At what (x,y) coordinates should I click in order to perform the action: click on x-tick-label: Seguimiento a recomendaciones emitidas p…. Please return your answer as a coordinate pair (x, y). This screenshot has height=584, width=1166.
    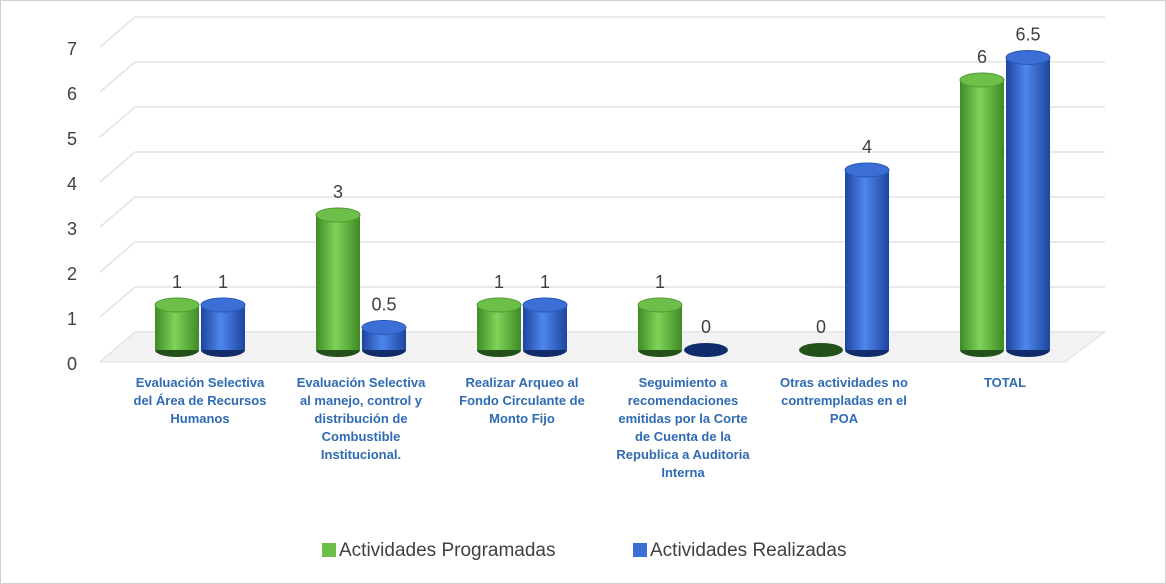
    Looking at the image, I should click on (683, 427).